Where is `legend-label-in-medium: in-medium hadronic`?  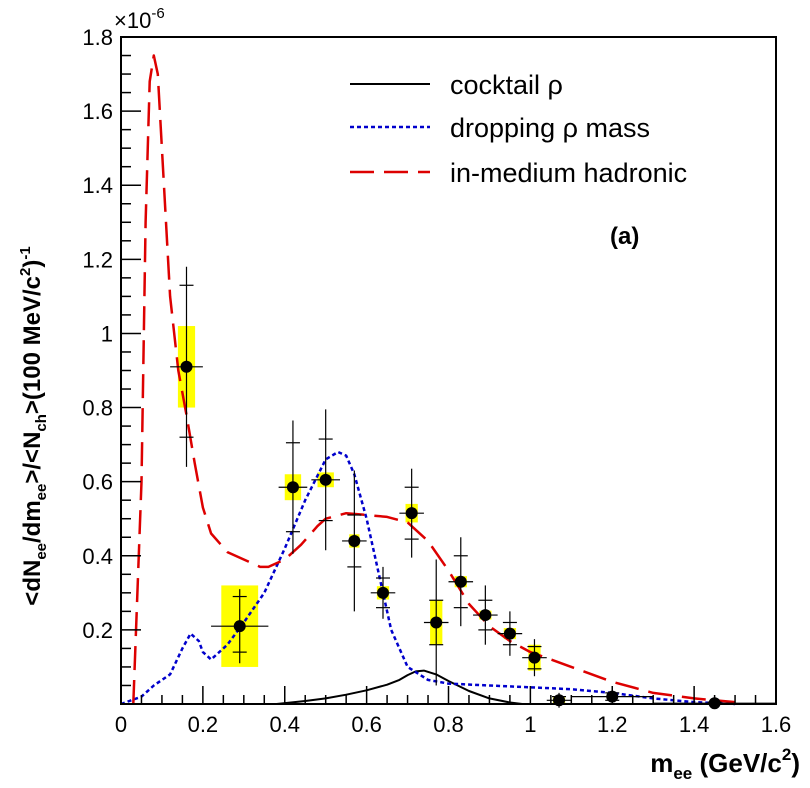
legend-label-in-medium: in-medium hadronic is located at coordinates (568, 173).